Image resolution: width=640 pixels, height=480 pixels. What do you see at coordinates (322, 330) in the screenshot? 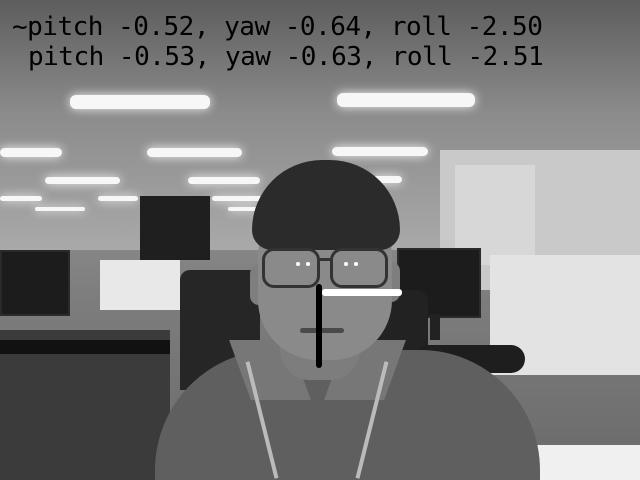
I see `person-mouth` at bounding box center [322, 330].